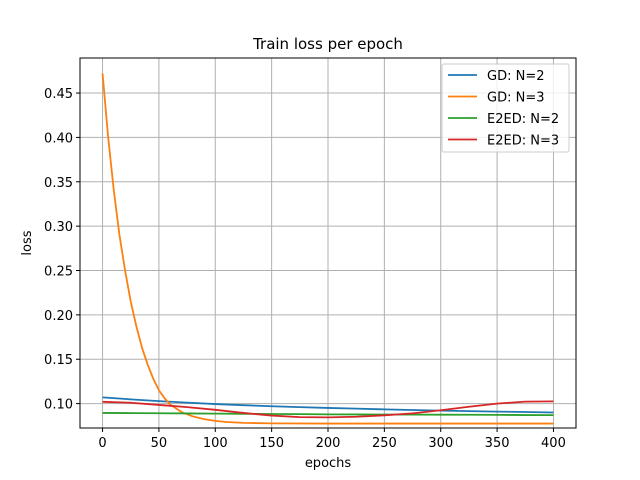 The image size is (640, 480). Describe the element at coordinates (515, 98) in the screenshot. I see `legend-label-1: GD: N=3` at that location.